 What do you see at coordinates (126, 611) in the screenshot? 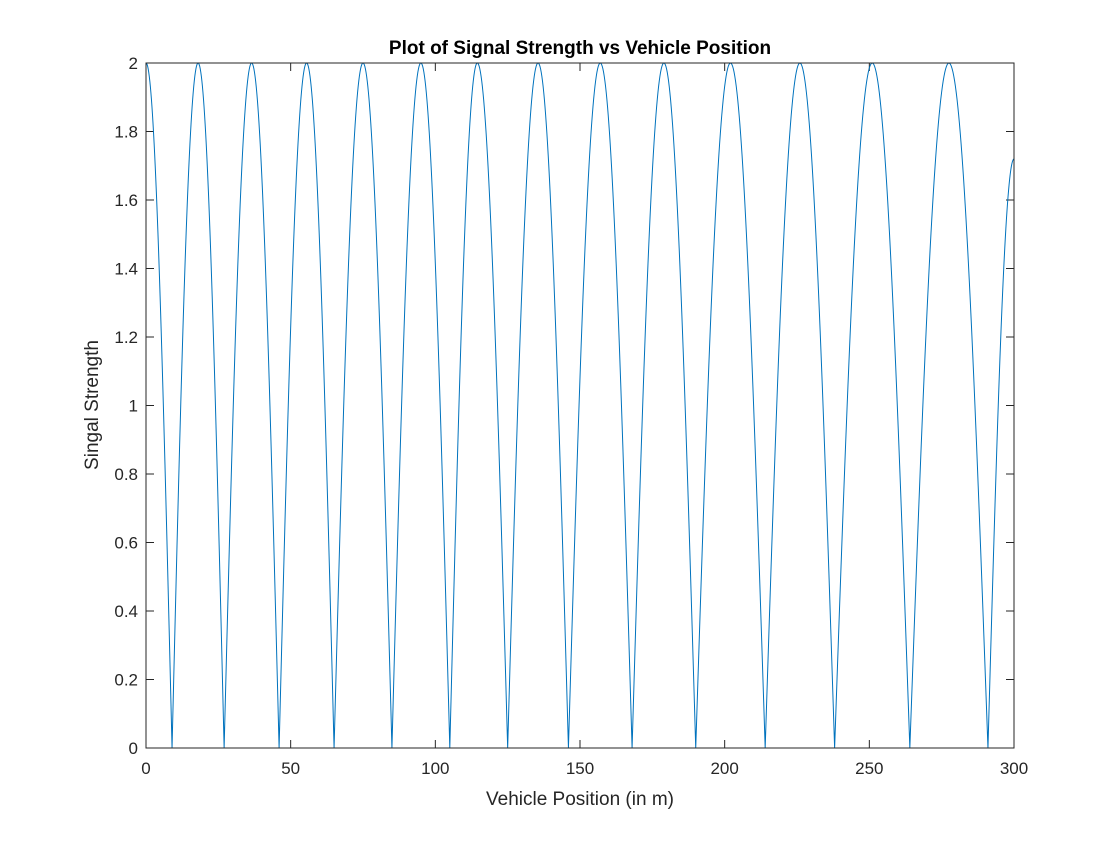
I see `y-tick-label: 0.4` at bounding box center [126, 611].